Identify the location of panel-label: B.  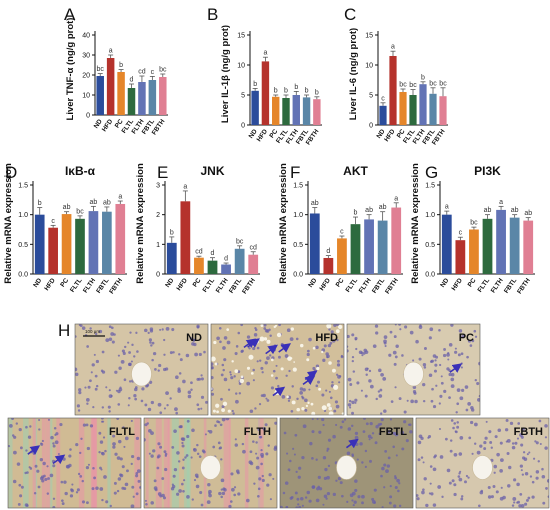
(212, 14).